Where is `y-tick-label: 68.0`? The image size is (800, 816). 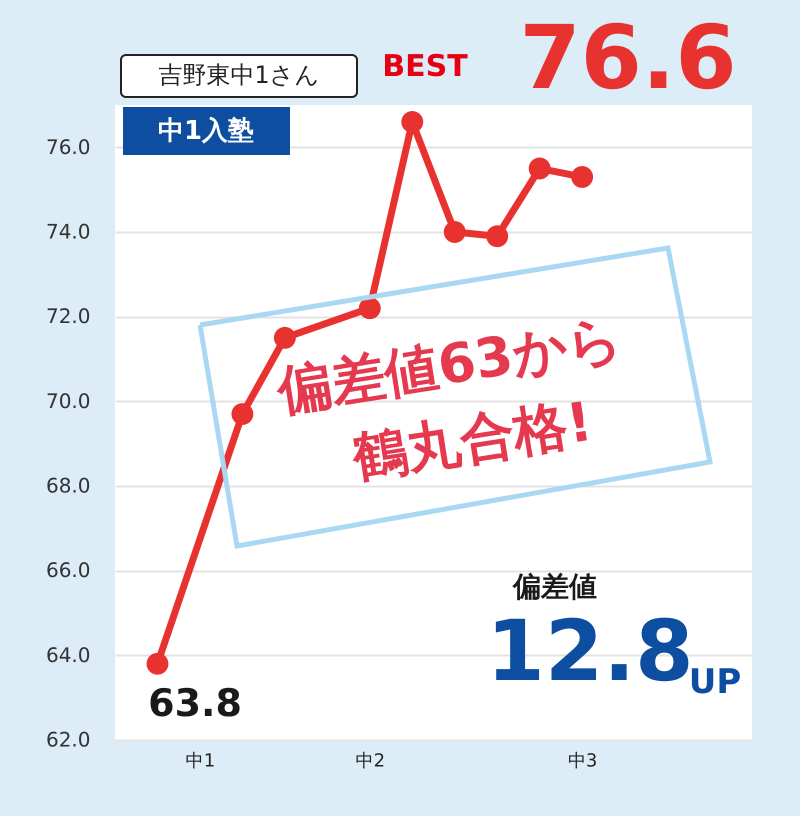
y-tick-label: 68.0 is located at coordinates (68, 486).